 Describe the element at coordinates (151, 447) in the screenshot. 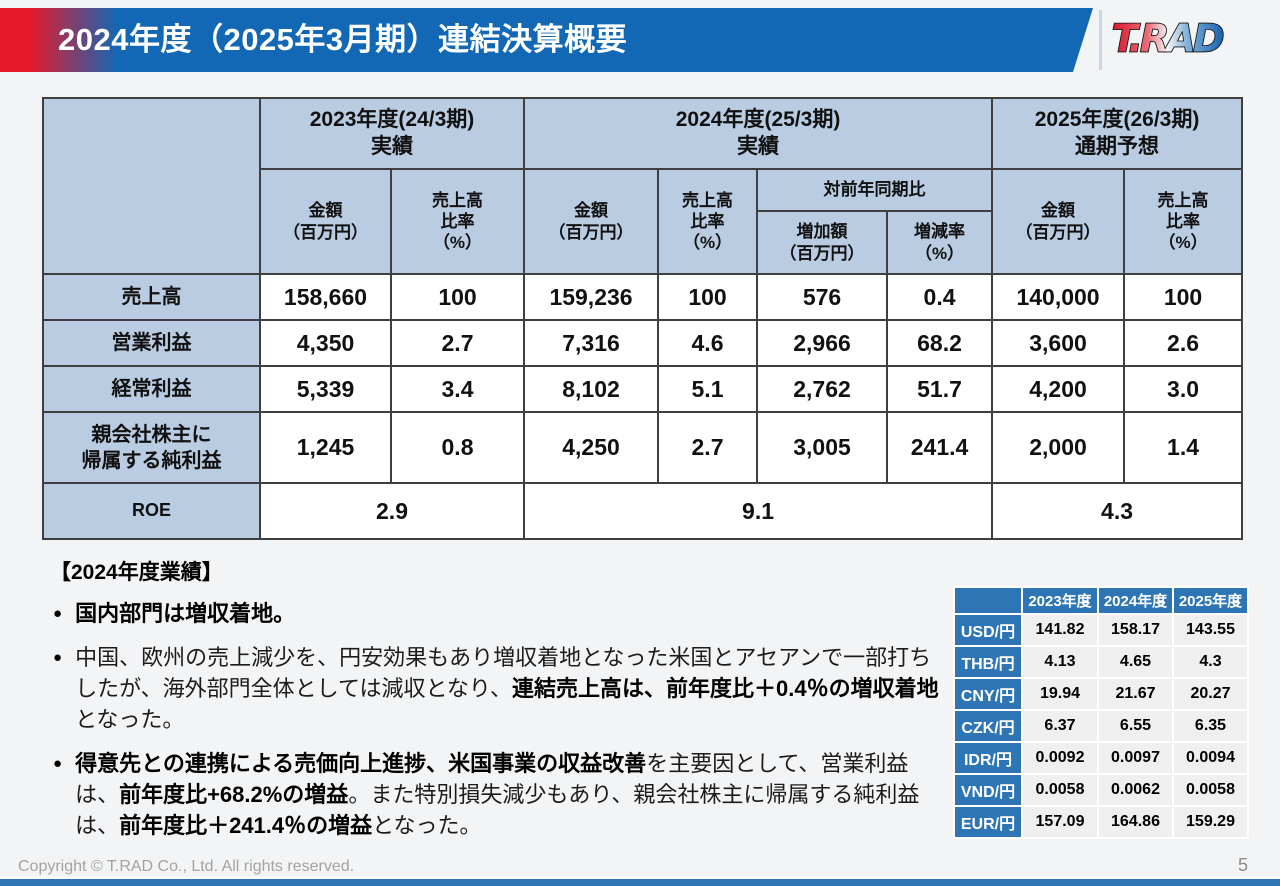

I see `row-label: 親会社株主に 帰属する純利益` at that location.